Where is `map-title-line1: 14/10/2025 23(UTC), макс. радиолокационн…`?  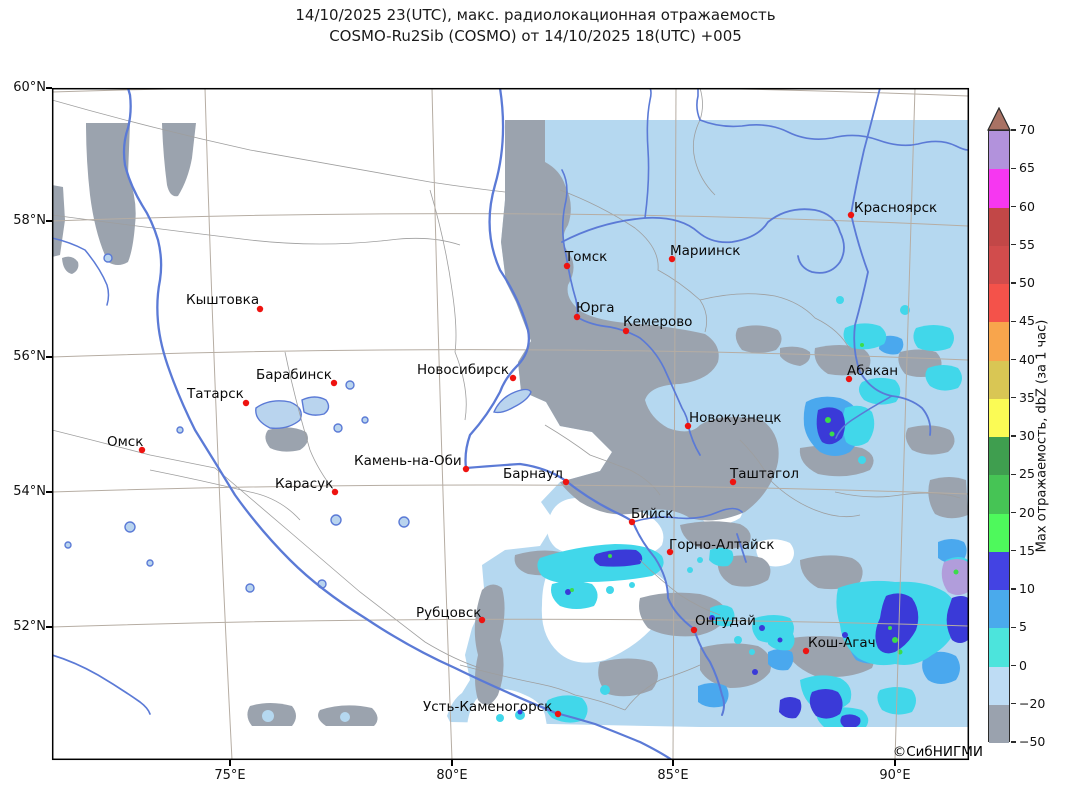 map-title-line1: 14/10/2025 23(UTC), макс. радиолокационн… is located at coordinates (535, 15).